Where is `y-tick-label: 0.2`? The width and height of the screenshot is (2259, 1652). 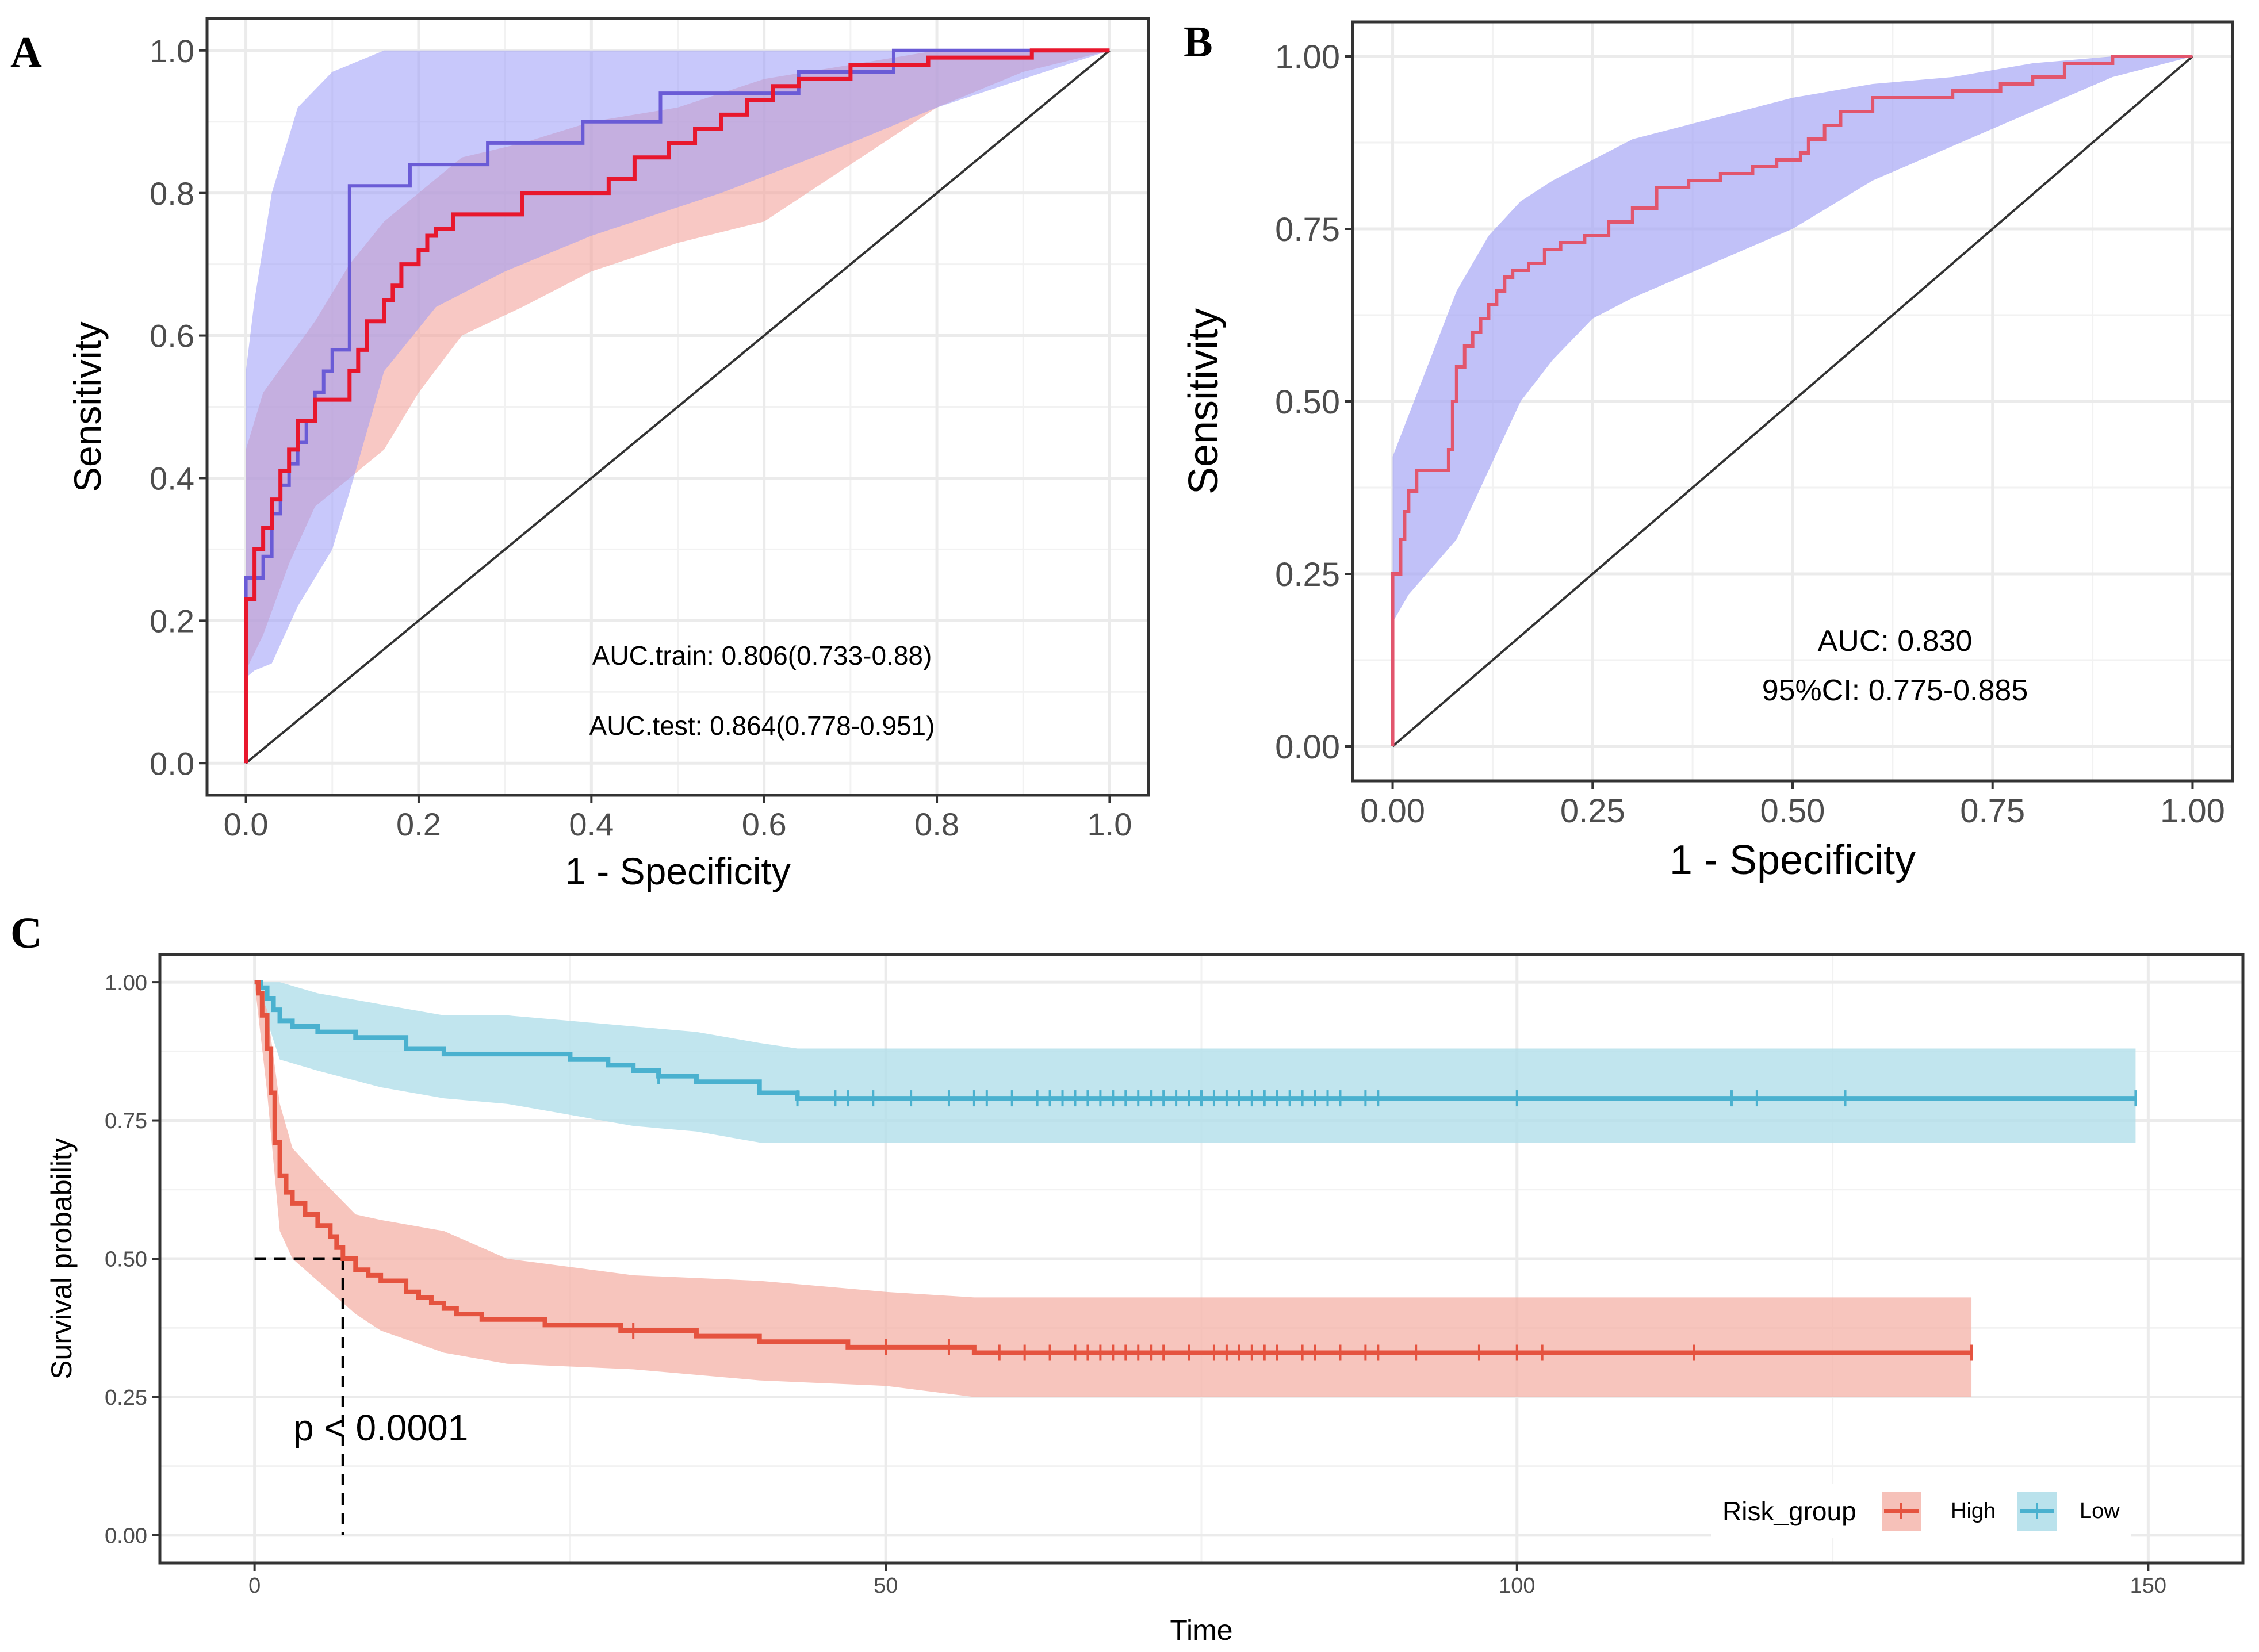
y-tick-label: 0.2 is located at coordinates (172, 621).